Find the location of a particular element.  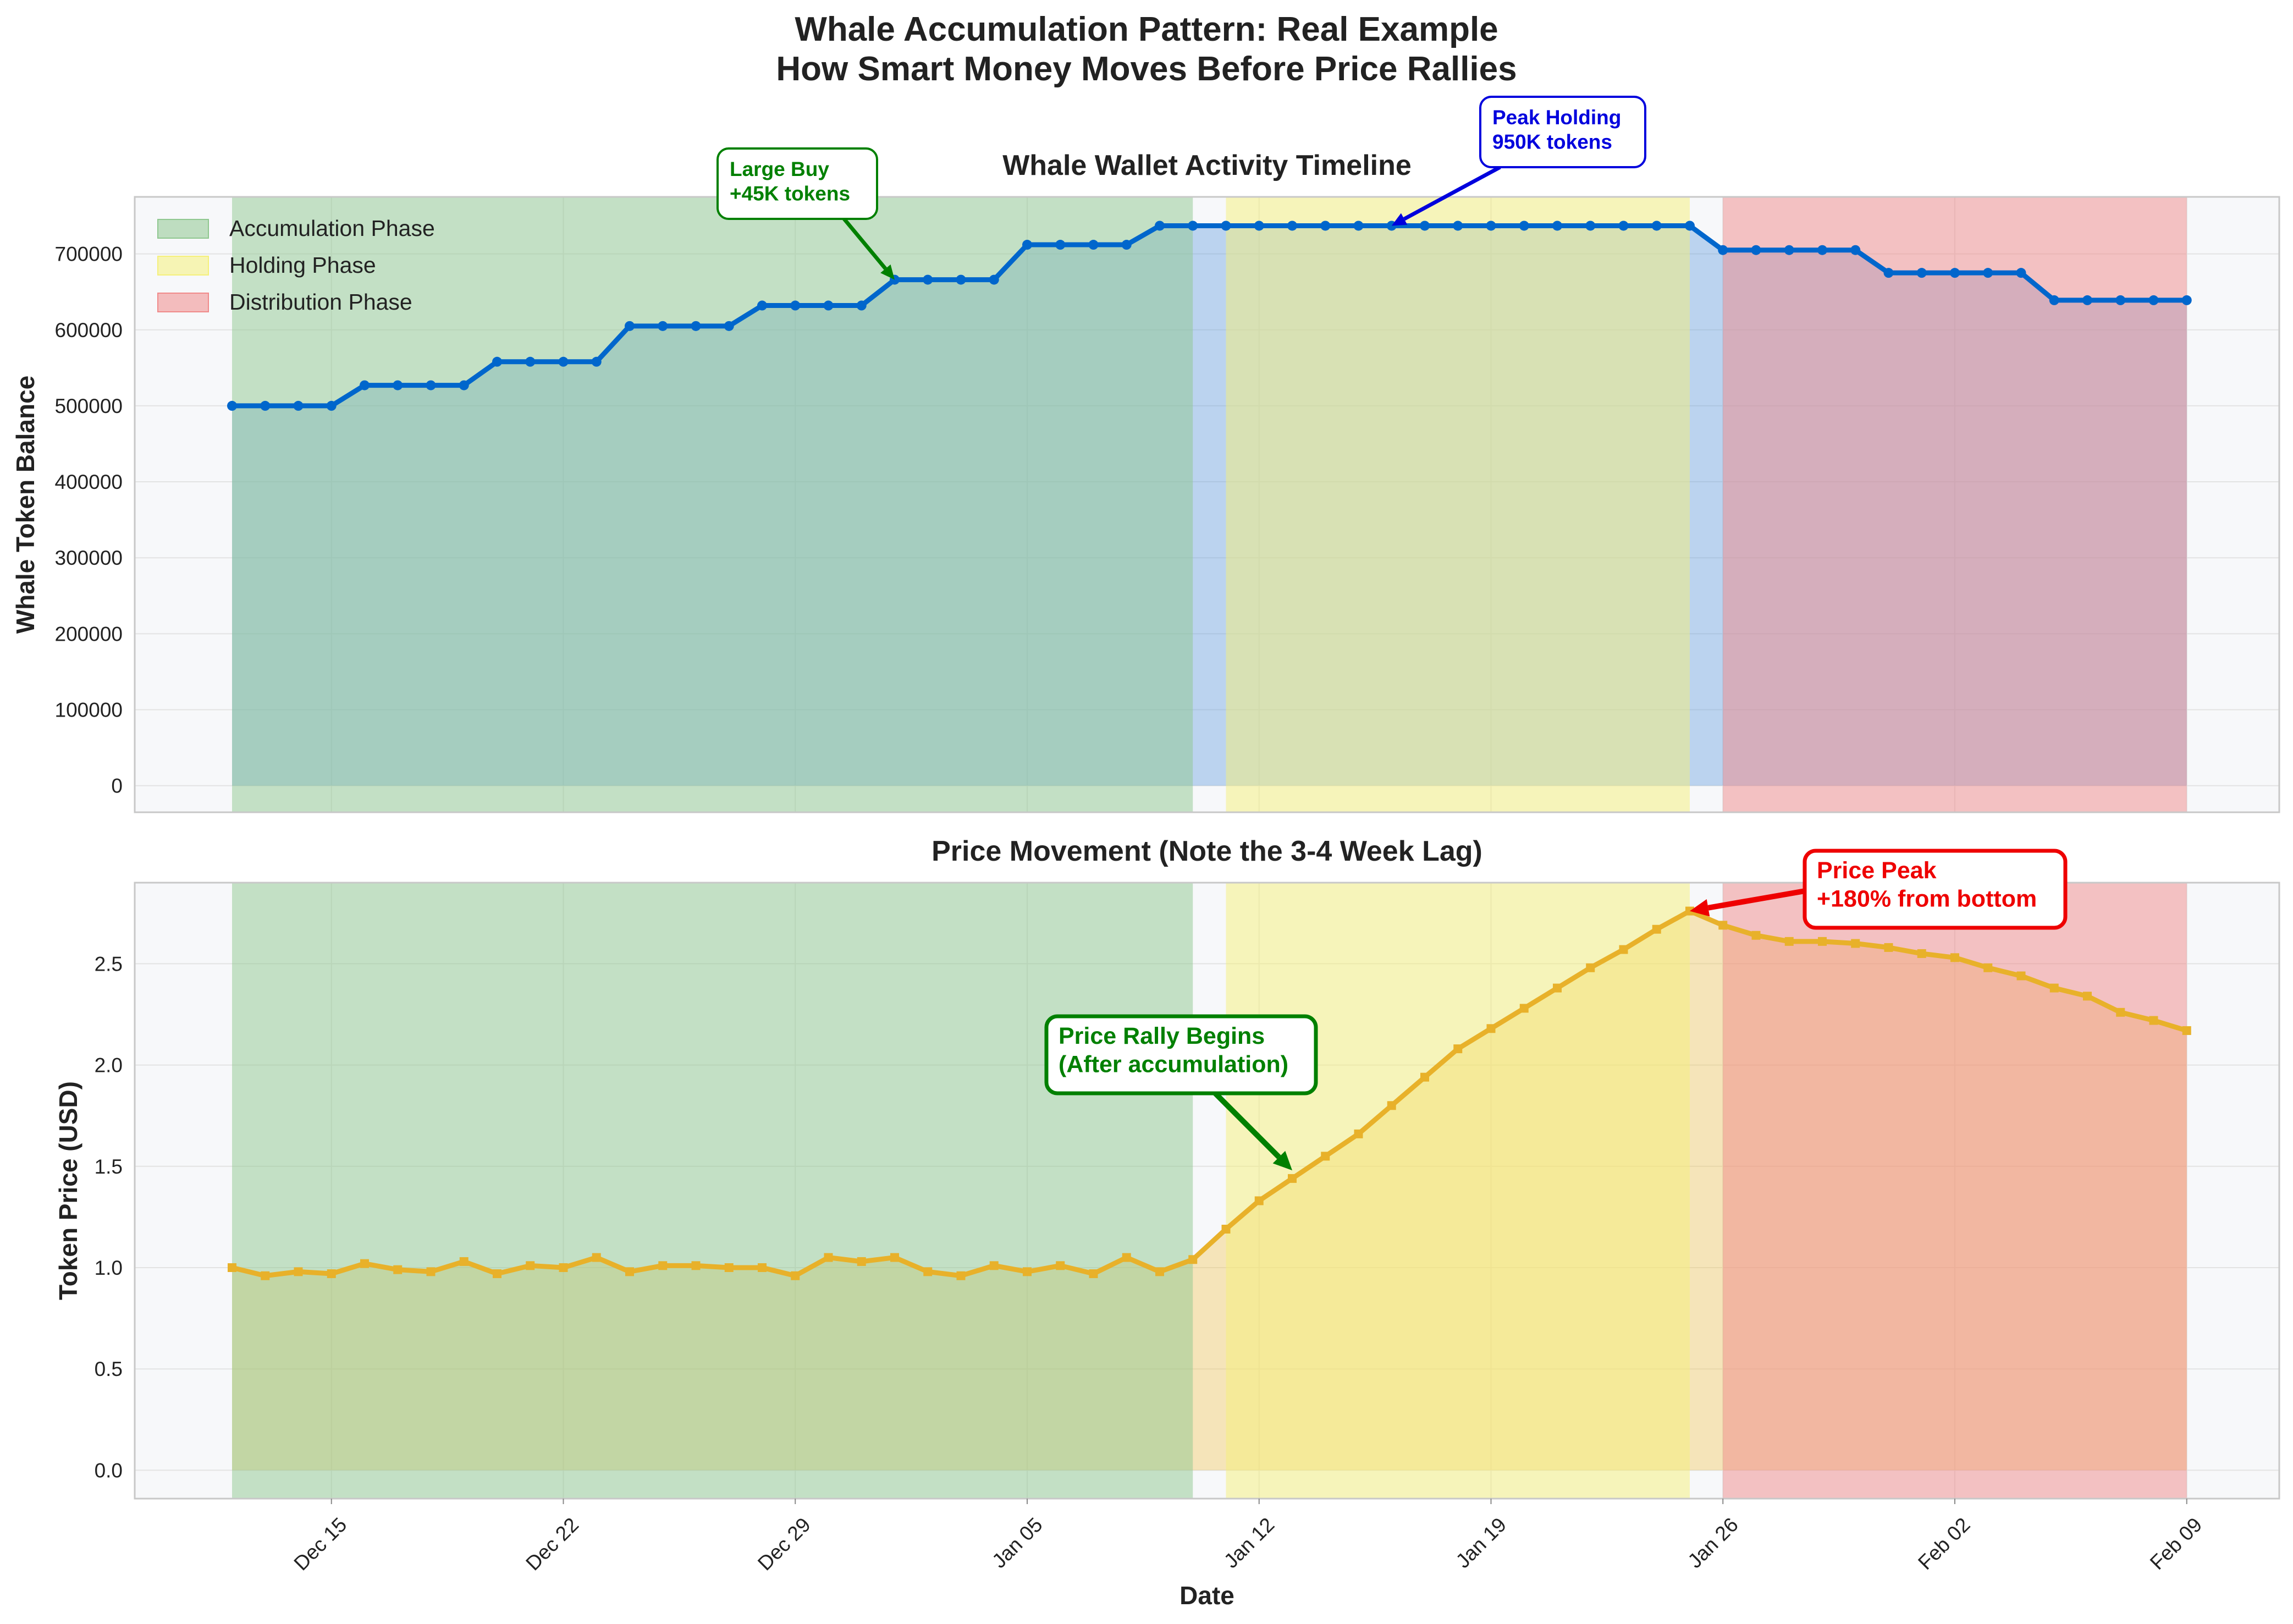

y-tick-label: 500000 is located at coordinates (89, 406).